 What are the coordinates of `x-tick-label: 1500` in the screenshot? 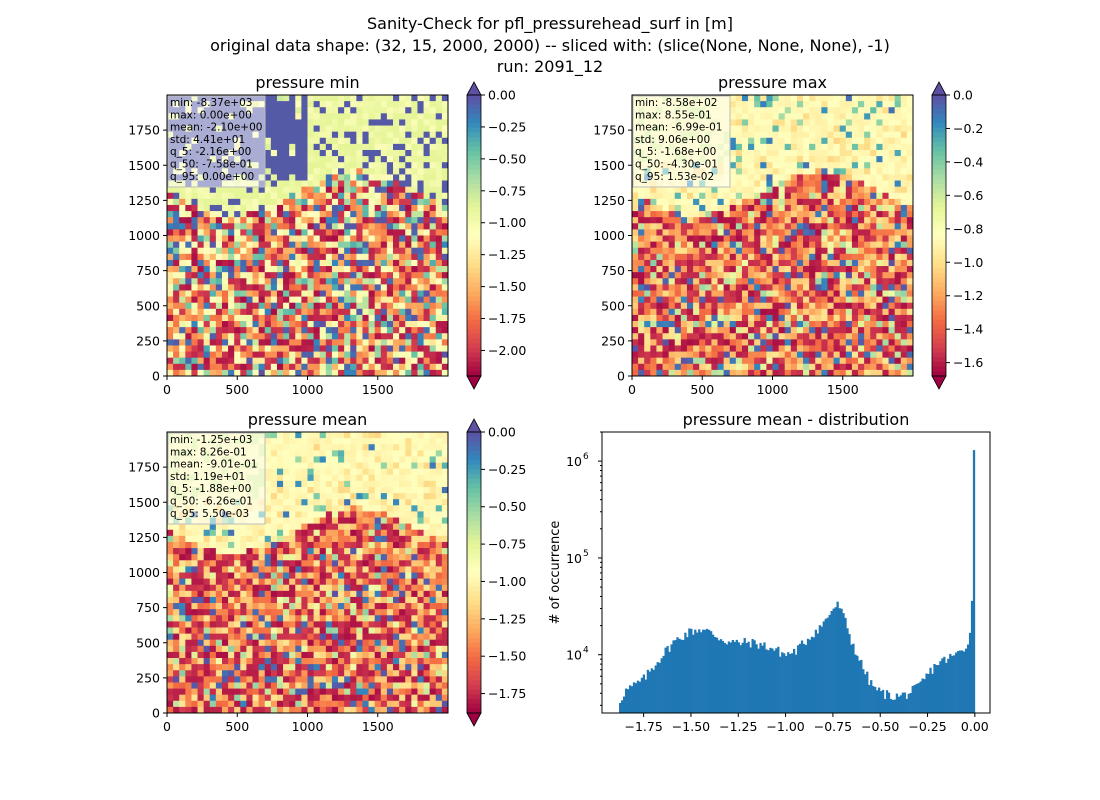 It's located at (378, 389).